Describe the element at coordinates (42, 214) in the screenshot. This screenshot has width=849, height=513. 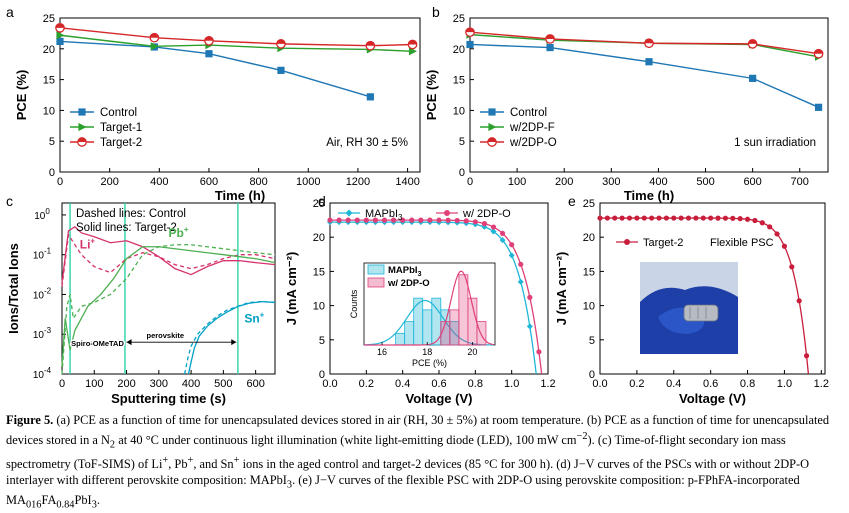
I see `y-tick-label: 10⁰` at that location.